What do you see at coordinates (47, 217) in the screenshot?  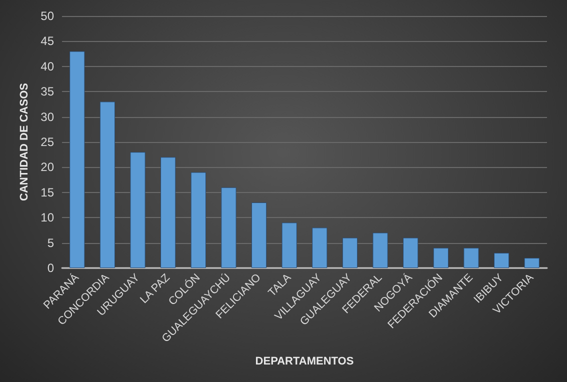 I see `y-tick-label: 10` at bounding box center [47, 217].